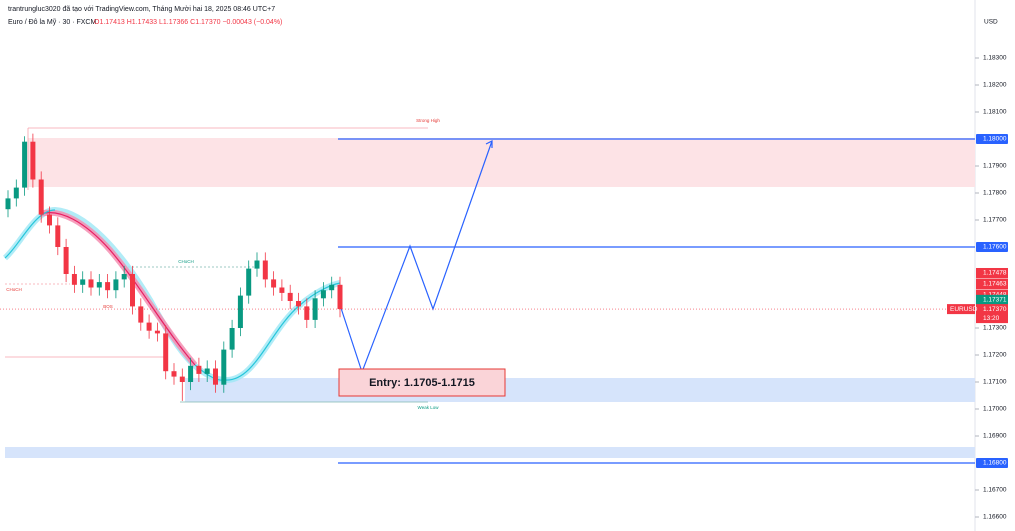  Describe the element at coordinates (995, 436) in the screenshot. I see `price-tick-label: 1.16900` at that location.